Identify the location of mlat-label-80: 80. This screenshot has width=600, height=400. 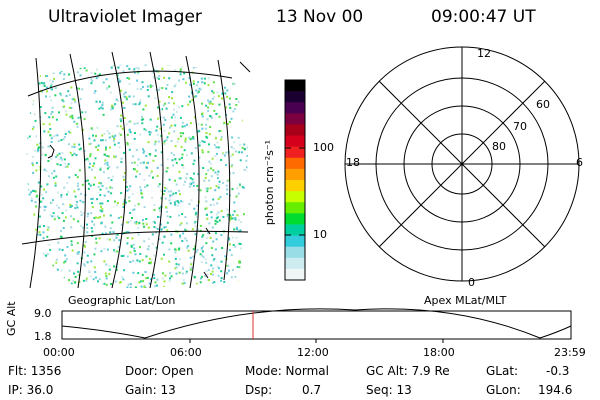
(499, 146).